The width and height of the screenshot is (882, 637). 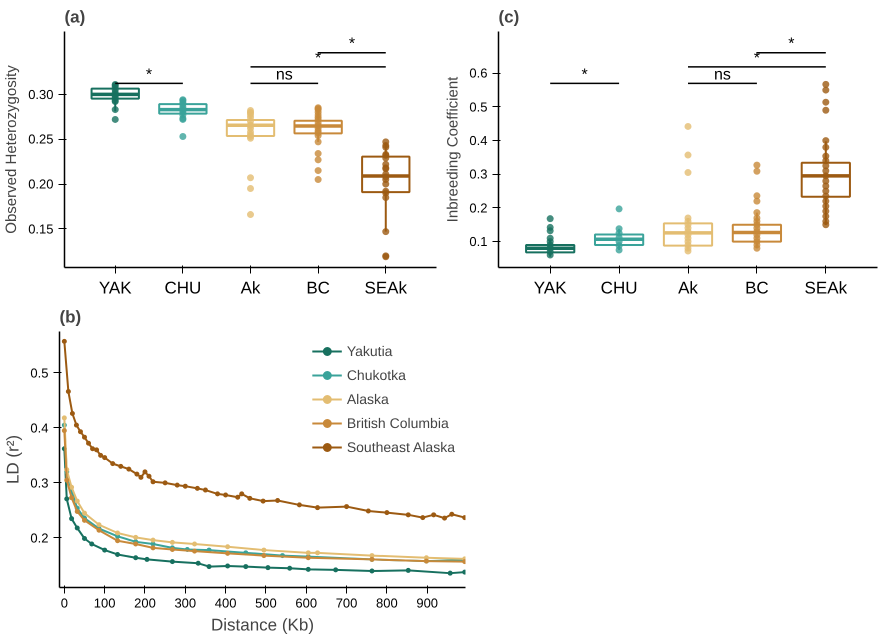 I want to click on x-tick-label: 800, so click(x=387, y=603).